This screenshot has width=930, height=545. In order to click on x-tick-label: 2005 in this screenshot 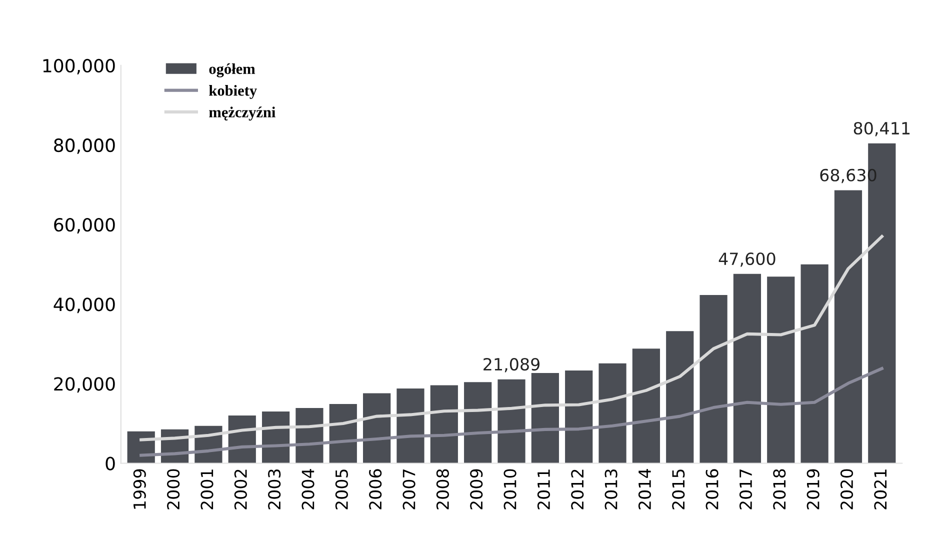, I will do `click(341, 490)`.